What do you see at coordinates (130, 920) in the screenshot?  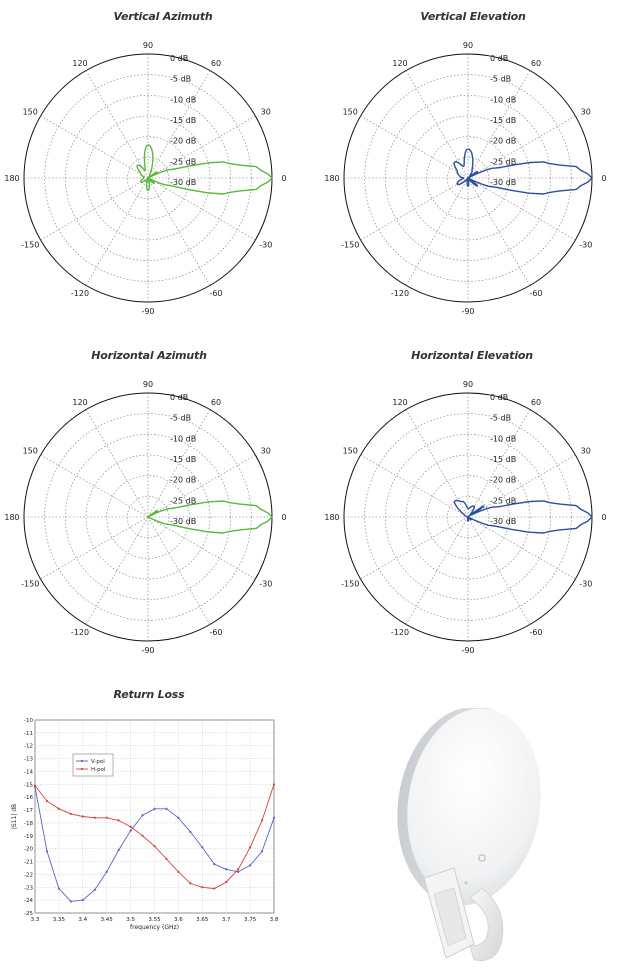 I see `x-tick-label: 3.5` at bounding box center [130, 920].